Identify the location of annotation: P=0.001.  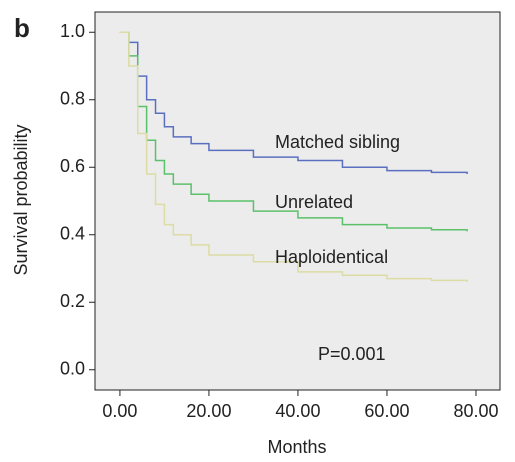
(352, 354).